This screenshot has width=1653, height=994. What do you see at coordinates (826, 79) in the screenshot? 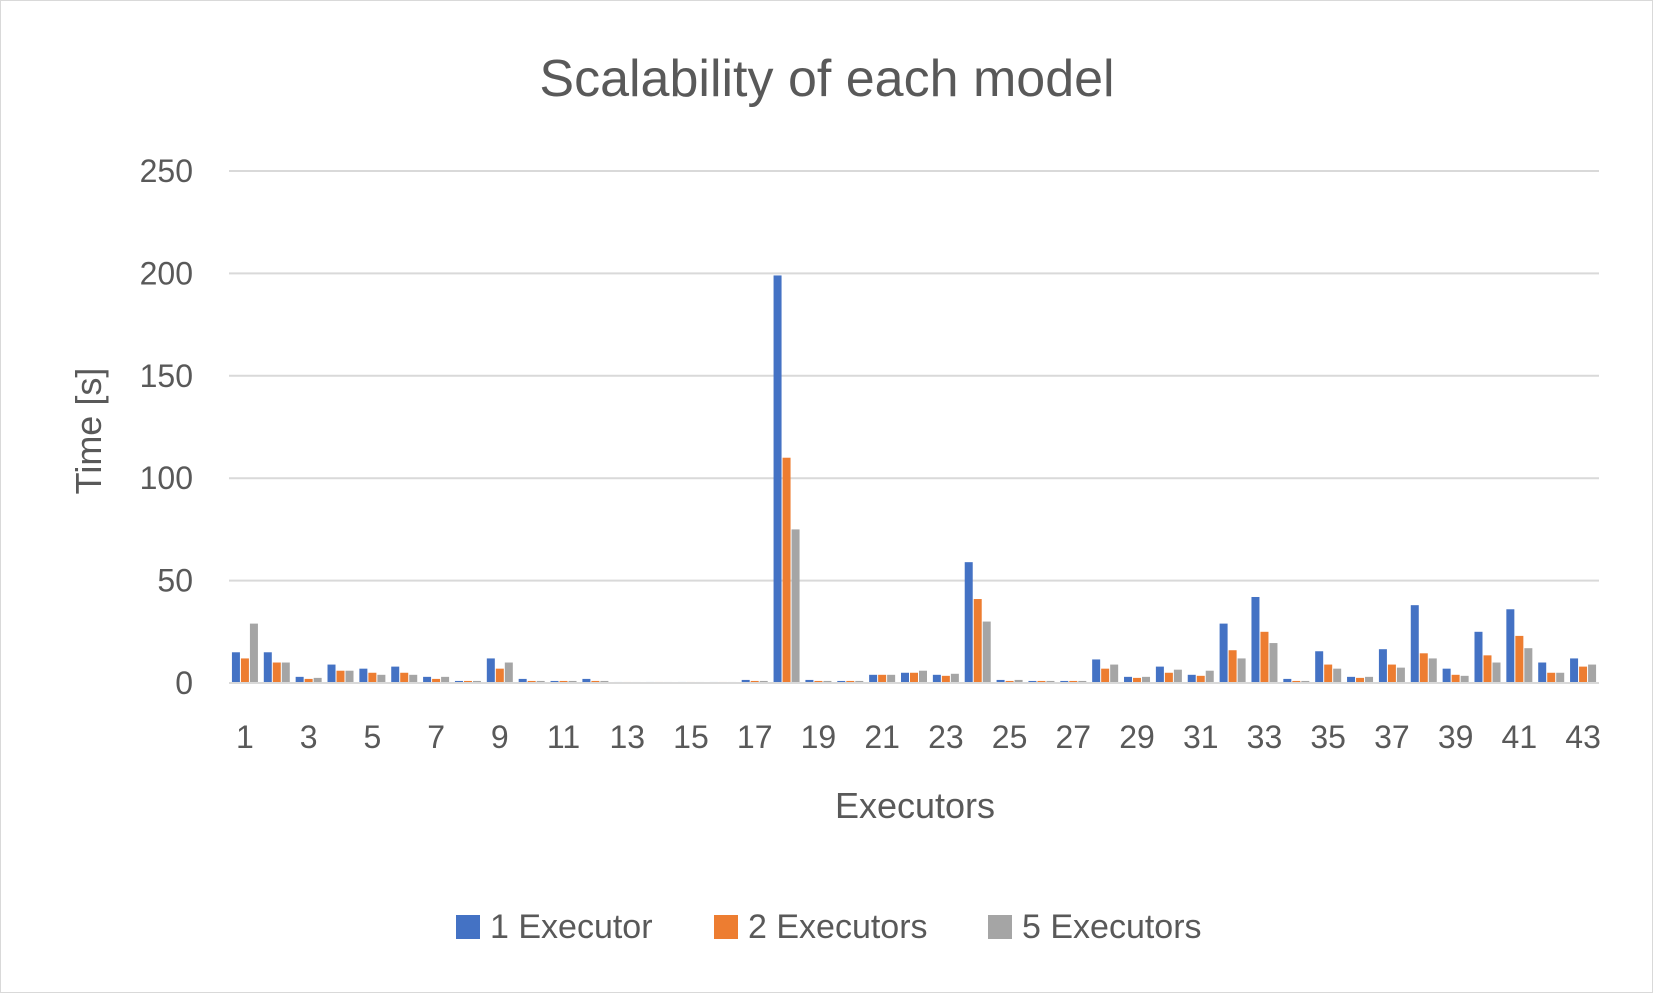
I see `chart-title: Scalability of each model` at bounding box center [826, 79].